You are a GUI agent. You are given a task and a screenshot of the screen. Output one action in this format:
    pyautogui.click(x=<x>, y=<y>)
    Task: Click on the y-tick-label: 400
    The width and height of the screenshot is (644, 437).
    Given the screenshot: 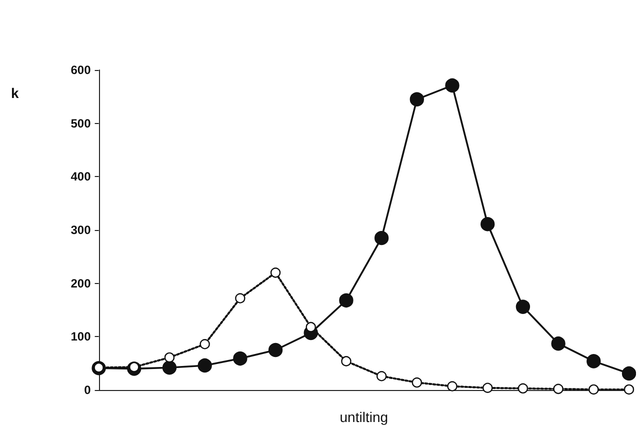 What is the action you would take?
    pyautogui.click(x=81, y=177)
    